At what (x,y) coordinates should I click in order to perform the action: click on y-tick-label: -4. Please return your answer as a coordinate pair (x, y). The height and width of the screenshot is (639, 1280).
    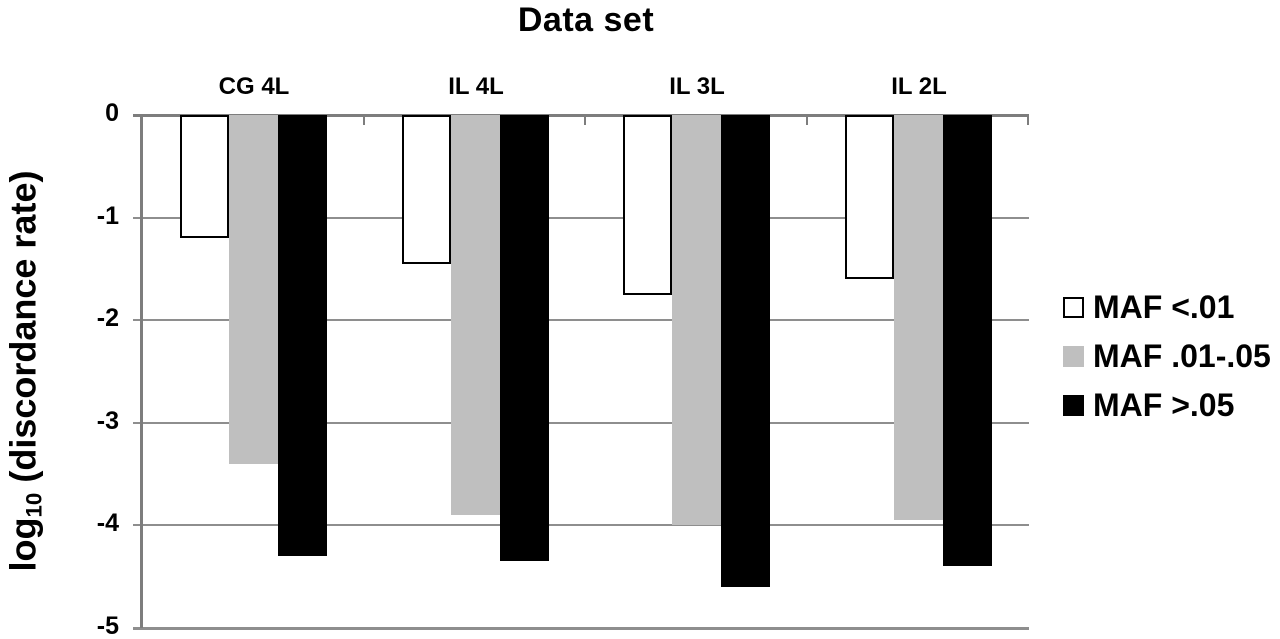
    Looking at the image, I should click on (107, 523).